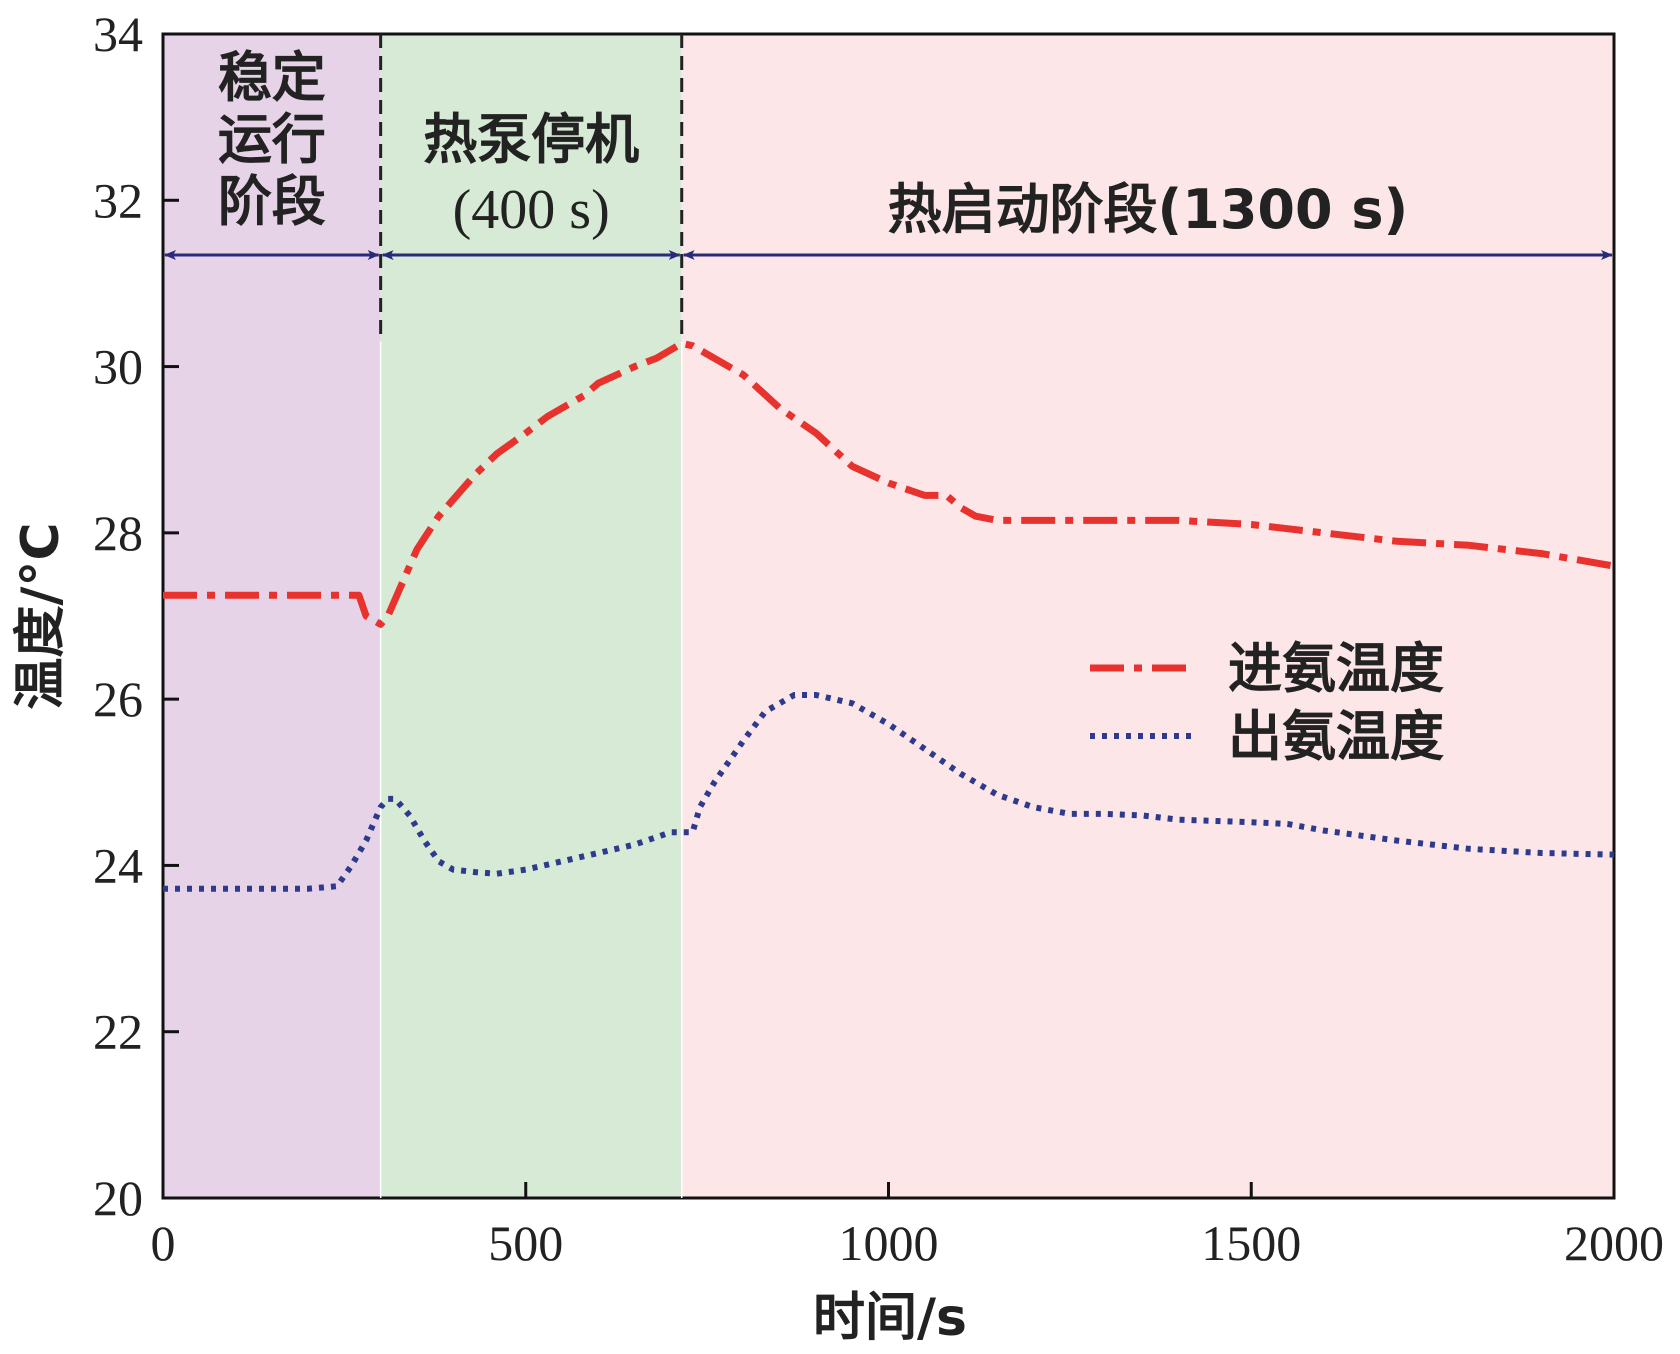  Describe the element at coordinates (1614, 1243) in the screenshot. I see `x-tick-label: 2000` at that location.